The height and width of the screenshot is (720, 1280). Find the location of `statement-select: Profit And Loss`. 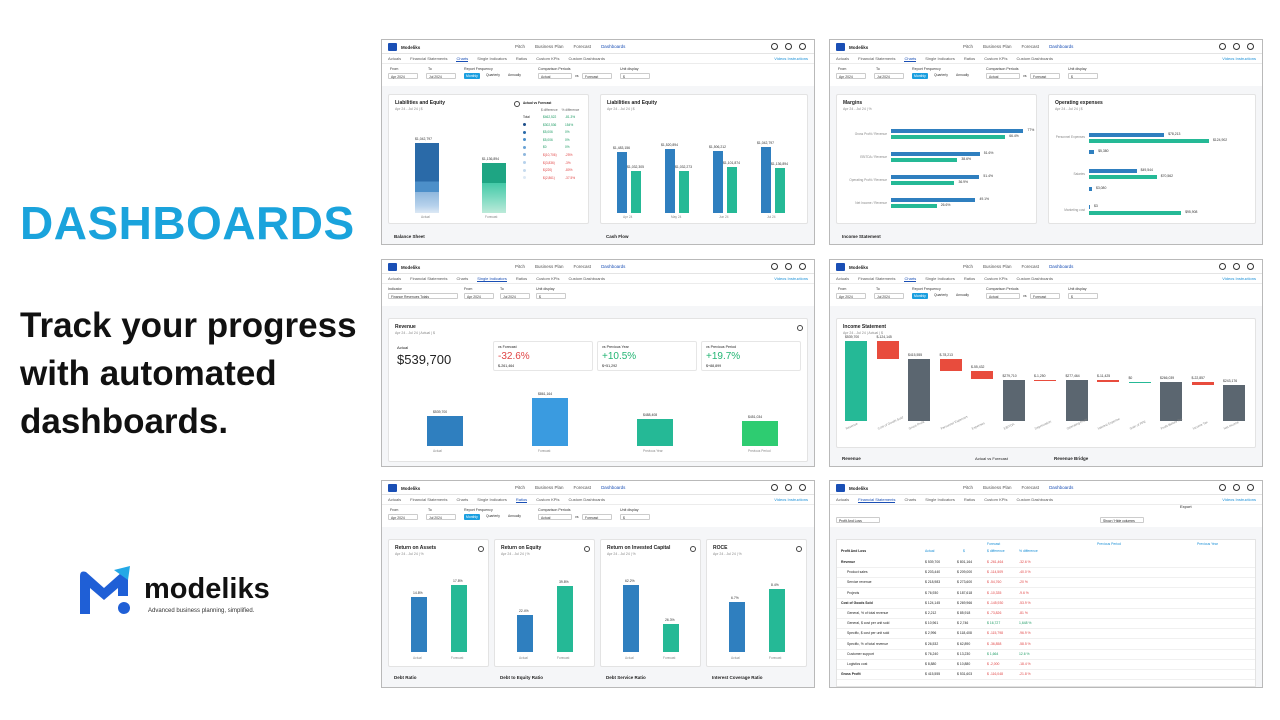

statement-select: Profit And Loss is located at coordinates (858, 520).